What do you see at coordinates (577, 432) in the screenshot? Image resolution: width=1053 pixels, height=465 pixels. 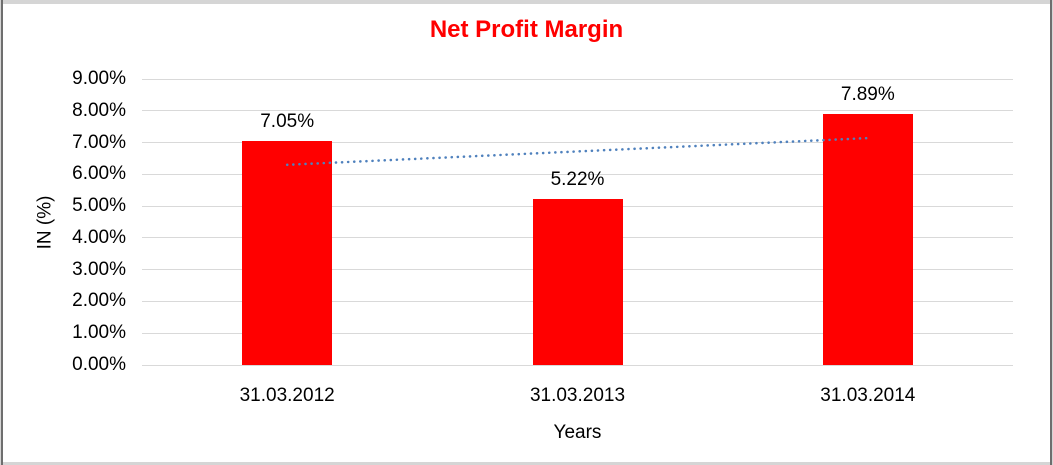 I see `x-axis-title: Years` at bounding box center [577, 432].